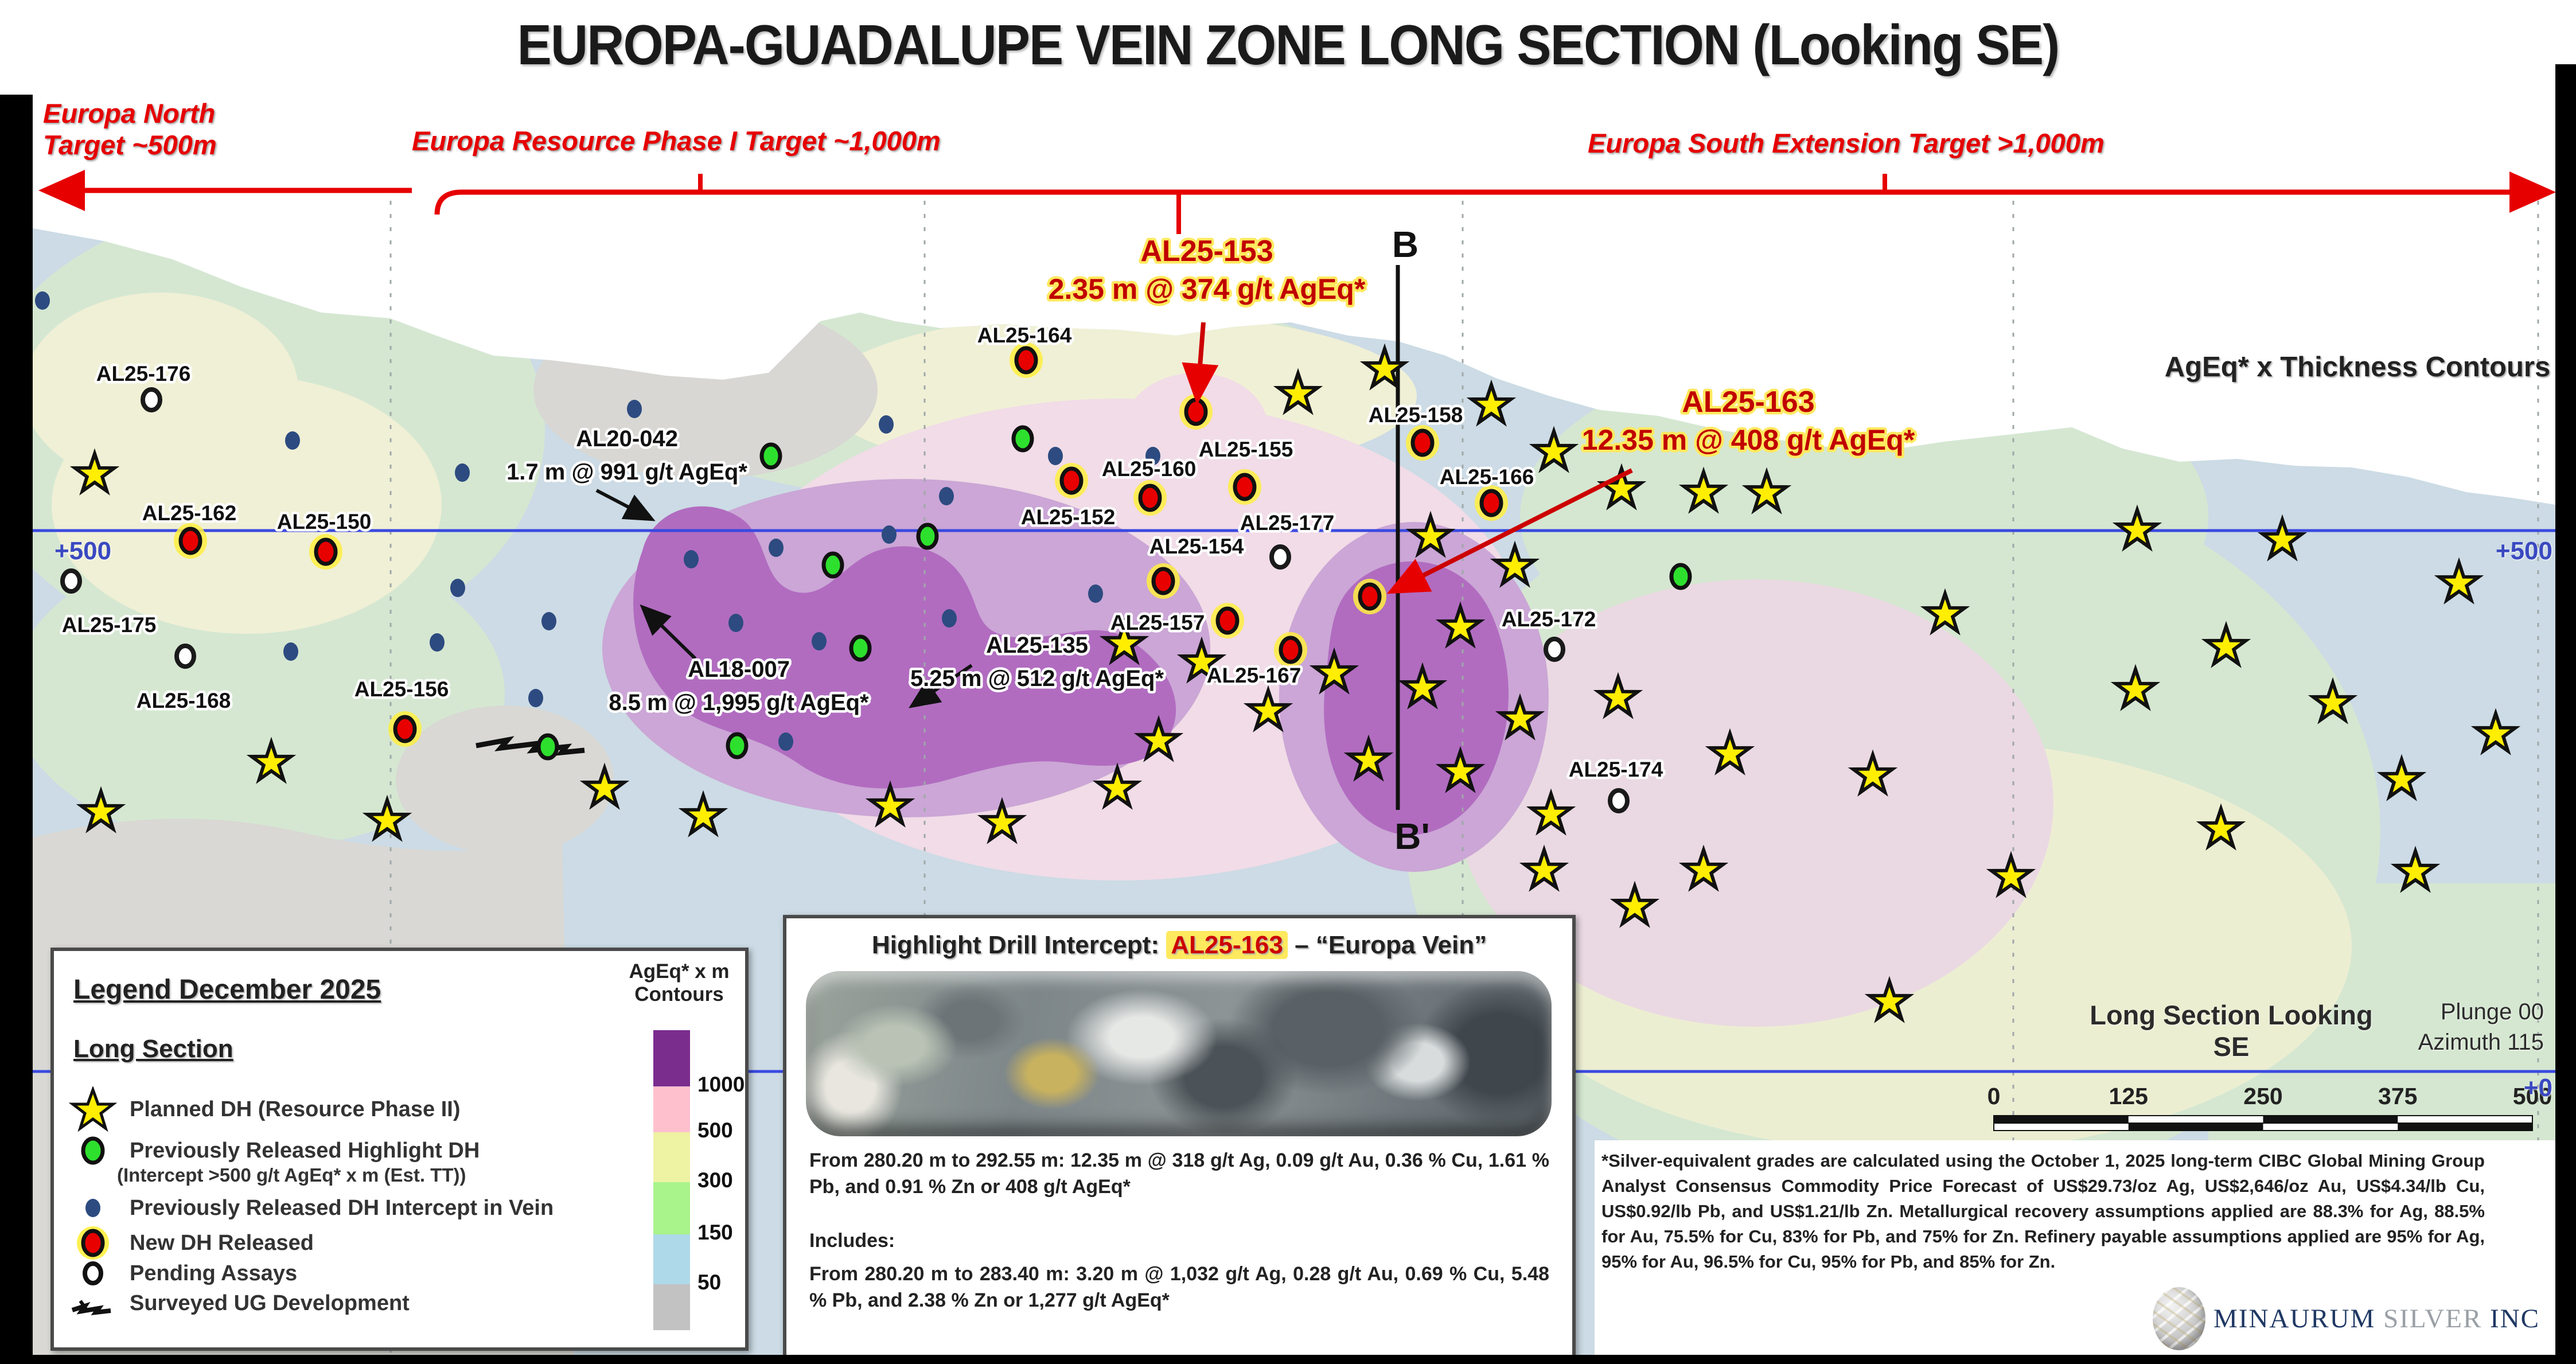  I want to click on map-label: AL25-164, so click(1024, 335).